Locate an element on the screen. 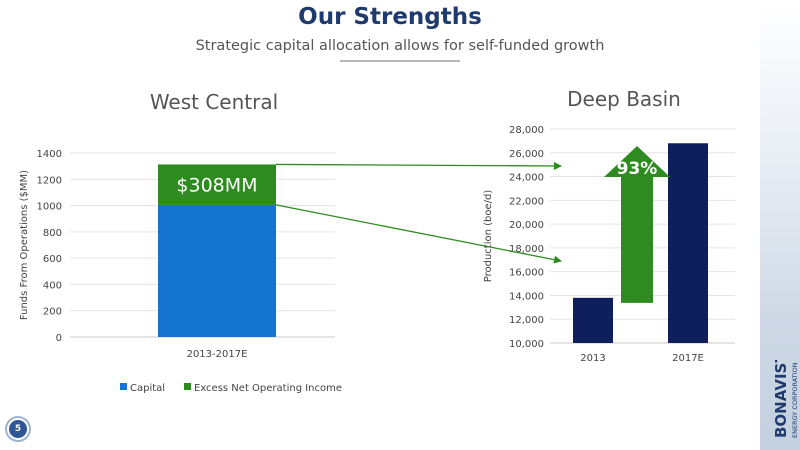 This screenshot has height=450, width=800. bar-capital is located at coordinates (217, 270).